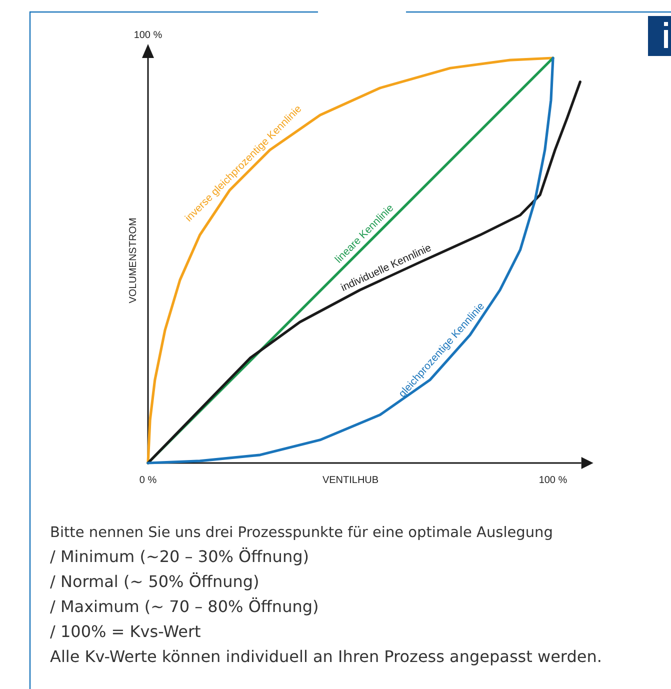 The image size is (671, 689). Describe the element at coordinates (148, 480) in the screenshot. I see `x-tick-label: 0 %` at that location.